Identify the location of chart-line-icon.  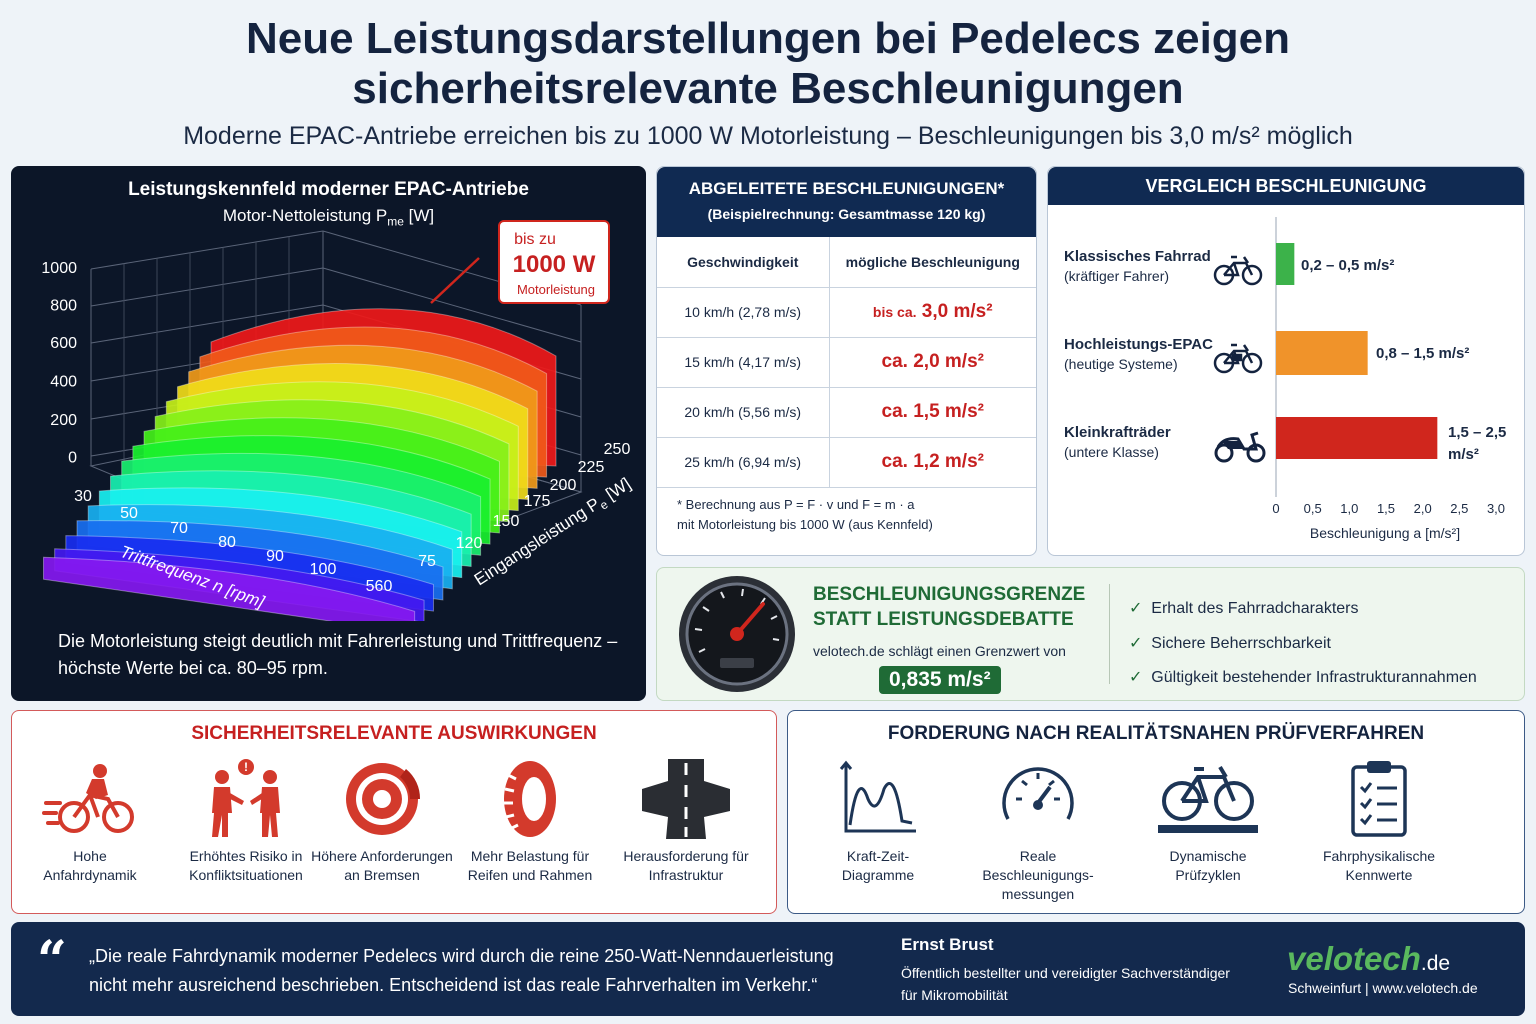
(877, 796).